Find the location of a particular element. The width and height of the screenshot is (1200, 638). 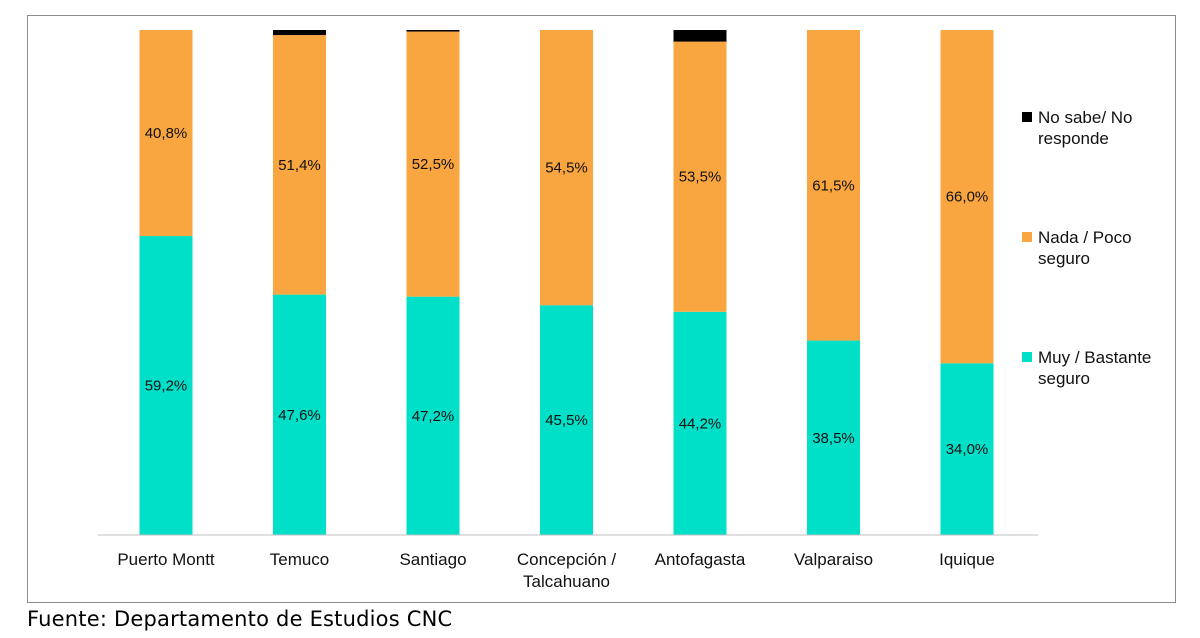

data-label-muy-bastante-seguro-temuco: 47,6% is located at coordinates (299, 415).